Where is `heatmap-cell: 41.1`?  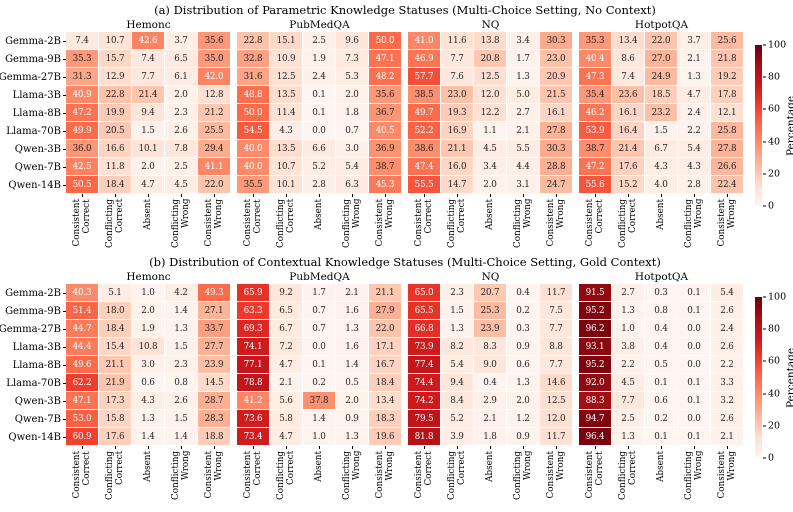
heatmap-cell: 41.1 is located at coordinates (214, 166).